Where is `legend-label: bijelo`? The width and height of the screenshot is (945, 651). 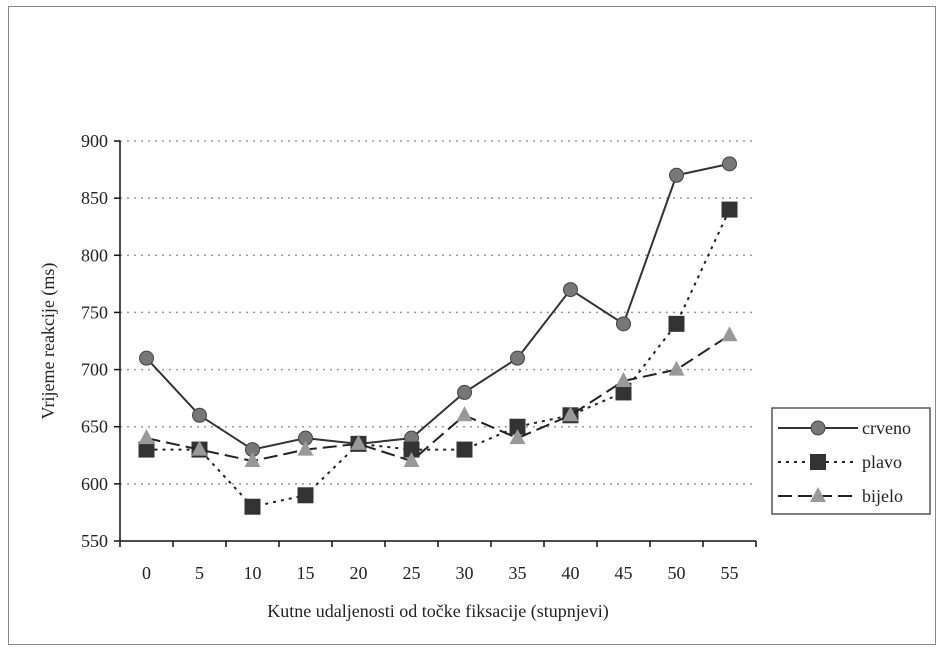
legend-label: bijelo is located at coordinates (882, 496).